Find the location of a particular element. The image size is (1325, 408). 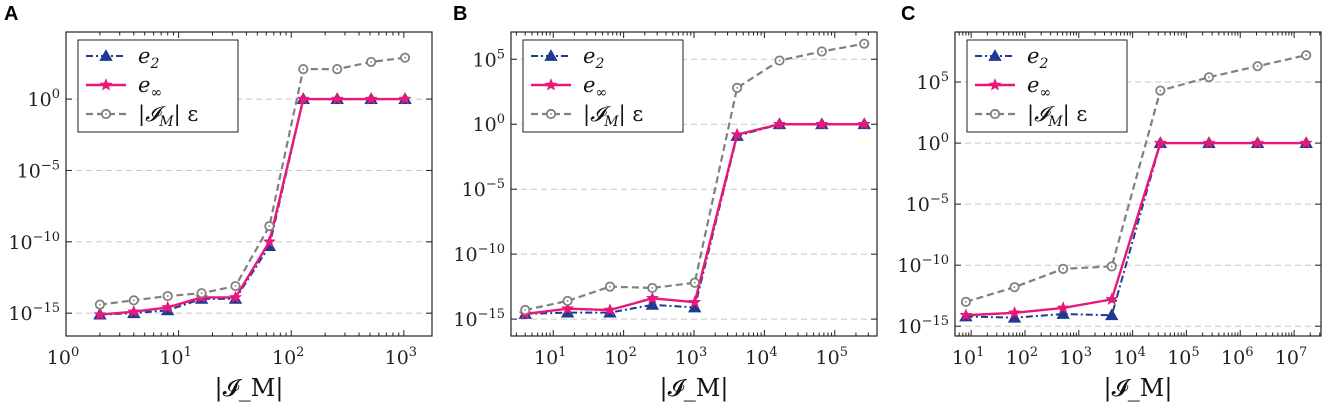

panel-letter: C is located at coordinates (908, 14).